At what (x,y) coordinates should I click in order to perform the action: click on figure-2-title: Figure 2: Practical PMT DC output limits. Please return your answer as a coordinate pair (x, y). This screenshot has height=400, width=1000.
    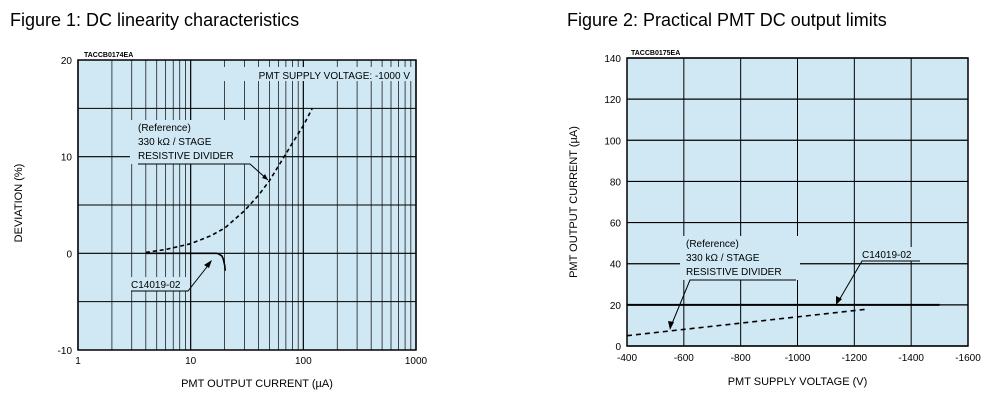
    Looking at the image, I should click on (727, 20).